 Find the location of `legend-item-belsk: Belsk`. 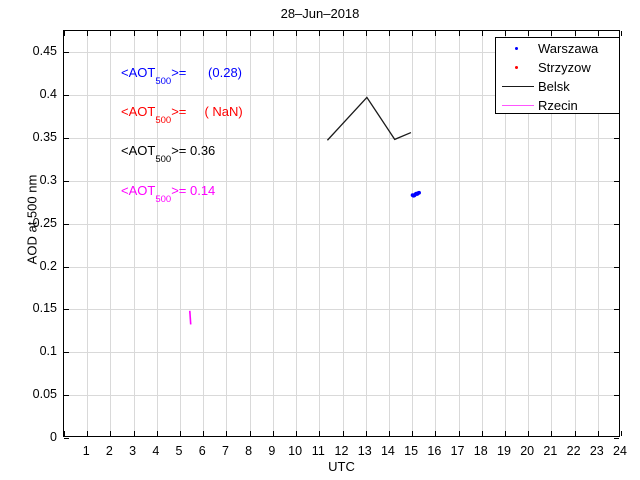

legend-item-belsk: Belsk is located at coordinates (557, 86).